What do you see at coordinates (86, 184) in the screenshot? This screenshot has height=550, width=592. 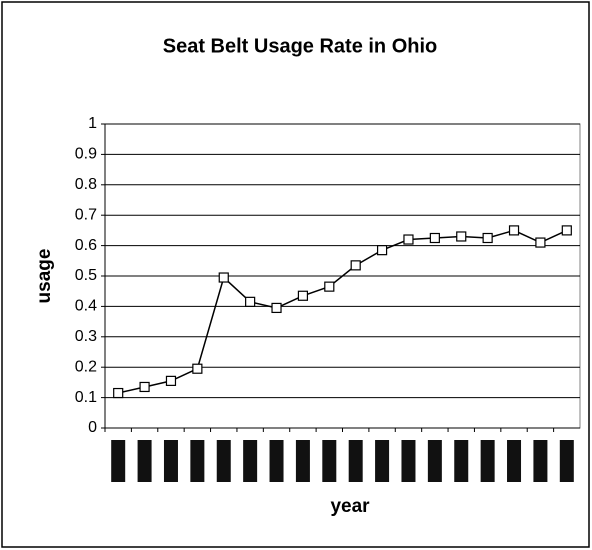 I see `y-tick-label: 0.8` at bounding box center [86, 184].